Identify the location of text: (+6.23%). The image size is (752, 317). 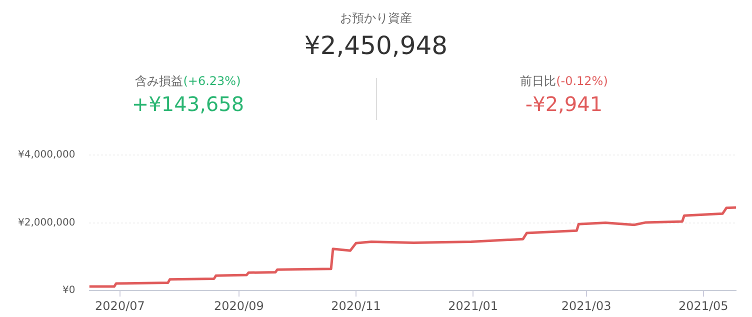
(212, 81).